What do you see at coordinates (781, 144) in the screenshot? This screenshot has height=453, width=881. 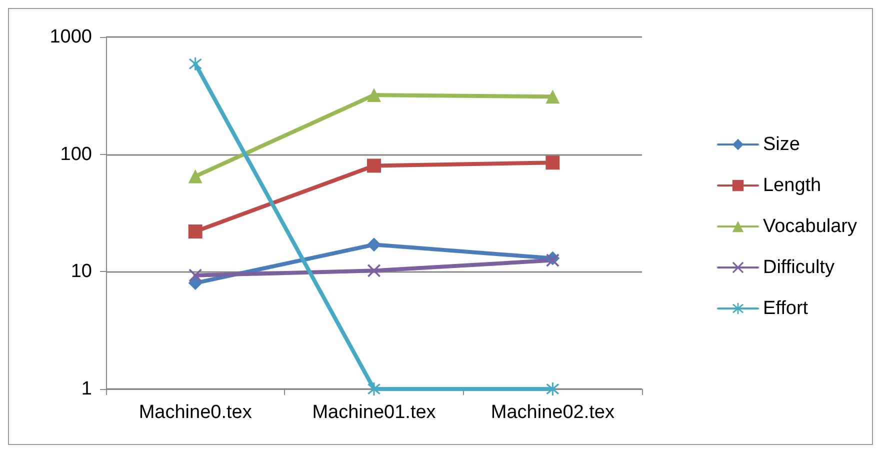 I see `legend-label: Size` at bounding box center [781, 144].